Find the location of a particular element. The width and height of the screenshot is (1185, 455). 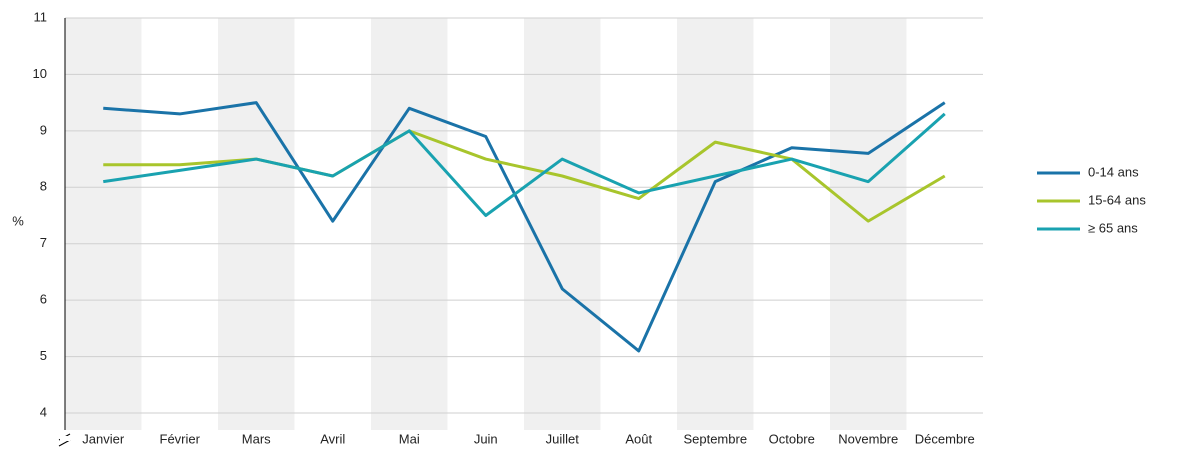

legend-label: 0-14 ans is located at coordinates (1113, 171).